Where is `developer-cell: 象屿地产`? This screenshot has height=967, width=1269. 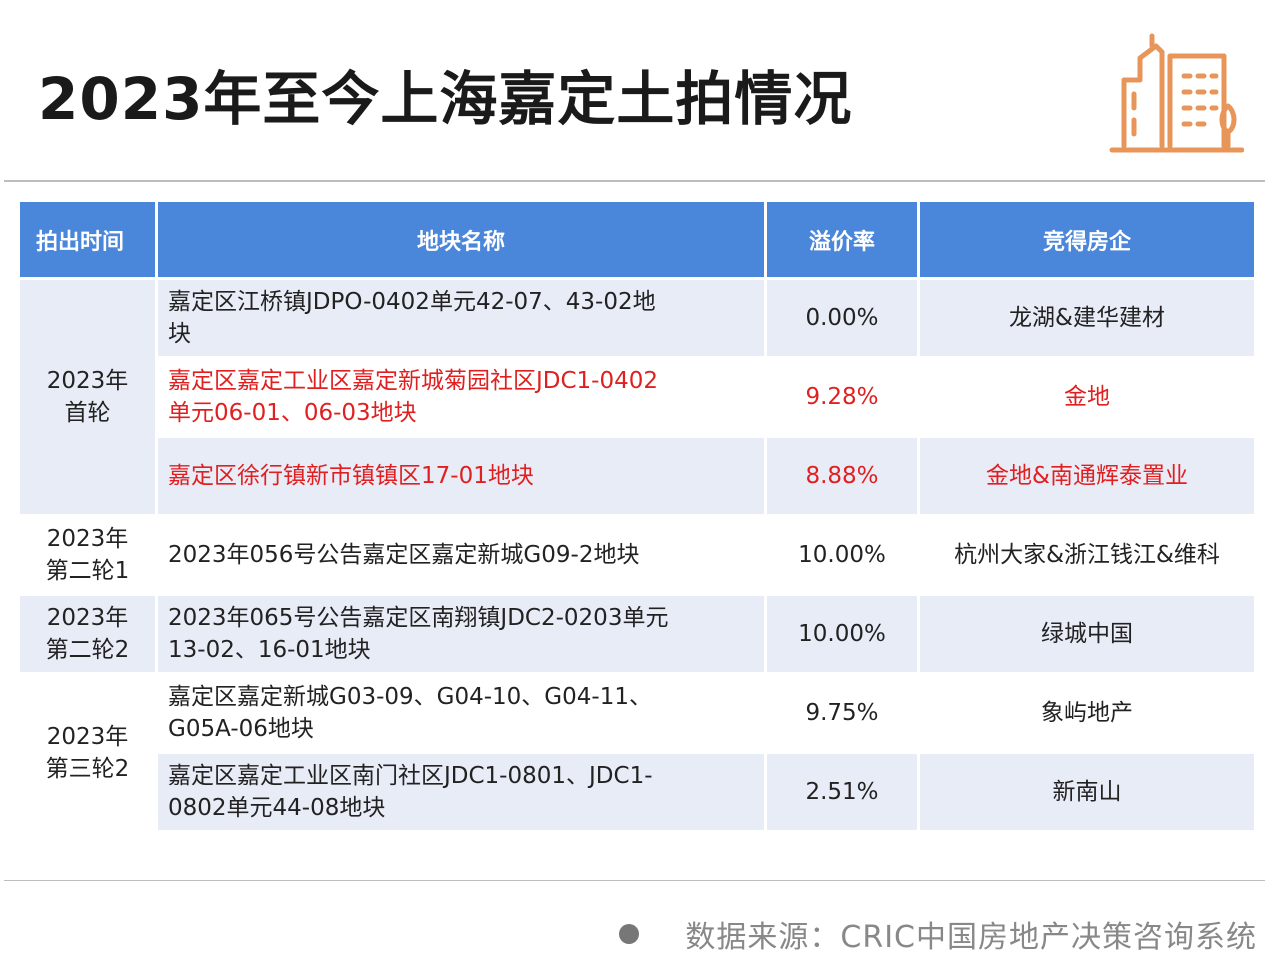
developer-cell: 象屿地产 is located at coordinates (1087, 713).